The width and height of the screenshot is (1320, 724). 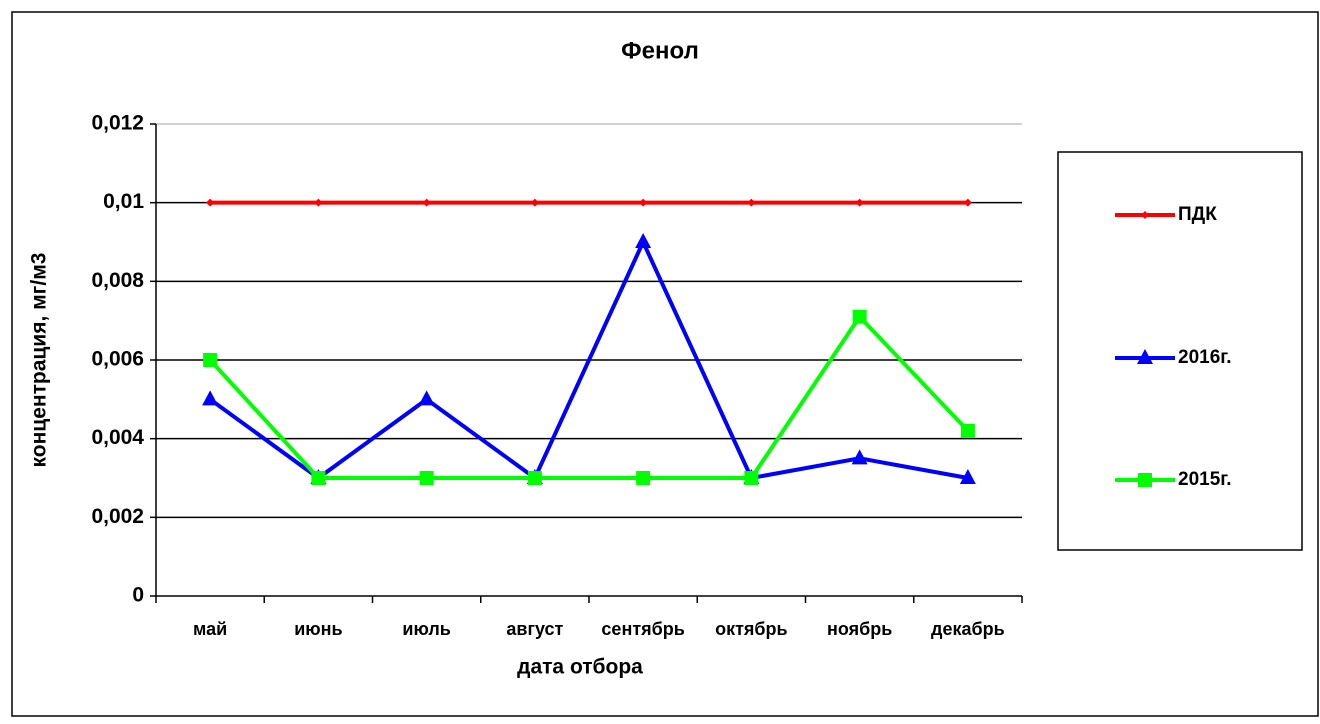 I want to click on x-axis-label: дата отбора, so click(x=580, y=667).